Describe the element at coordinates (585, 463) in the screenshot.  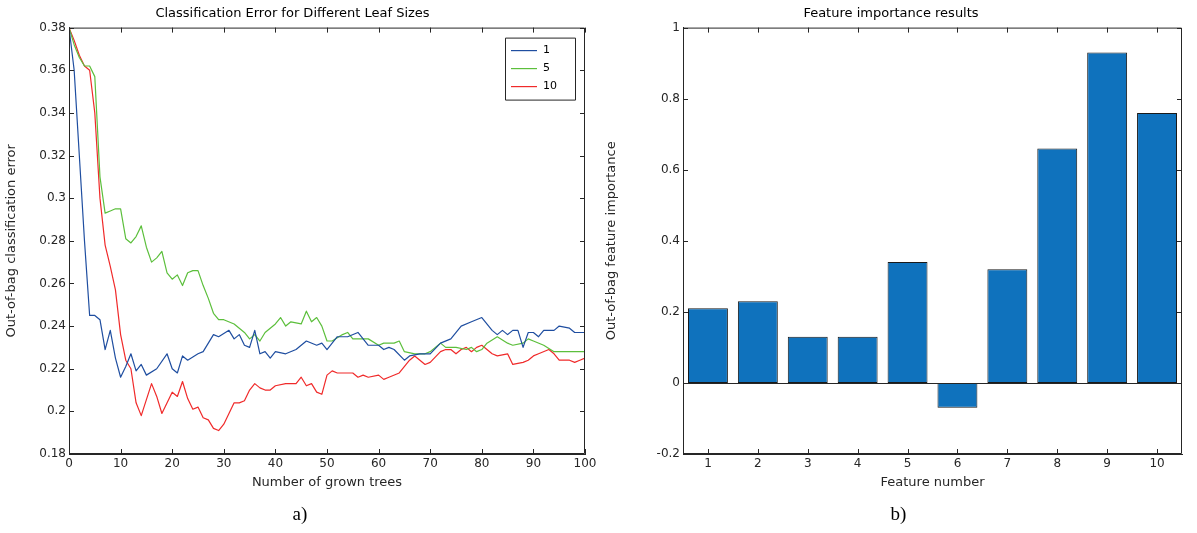
I see `x-tick-label: 100` at that location.